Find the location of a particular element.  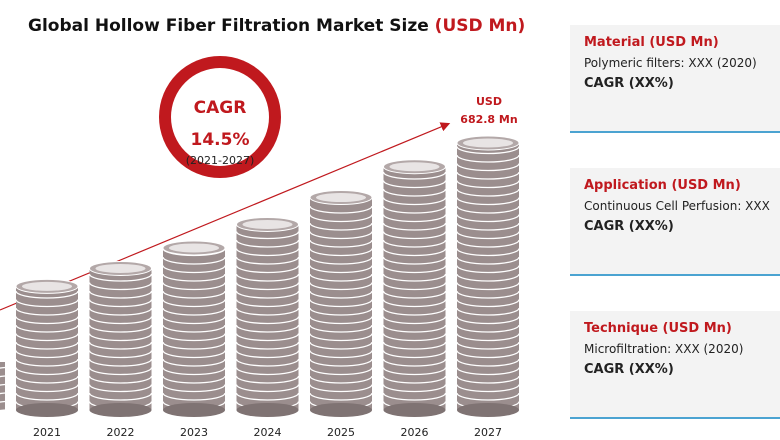

bar-coin-stack-2021 is located at coordinates (47, 348).